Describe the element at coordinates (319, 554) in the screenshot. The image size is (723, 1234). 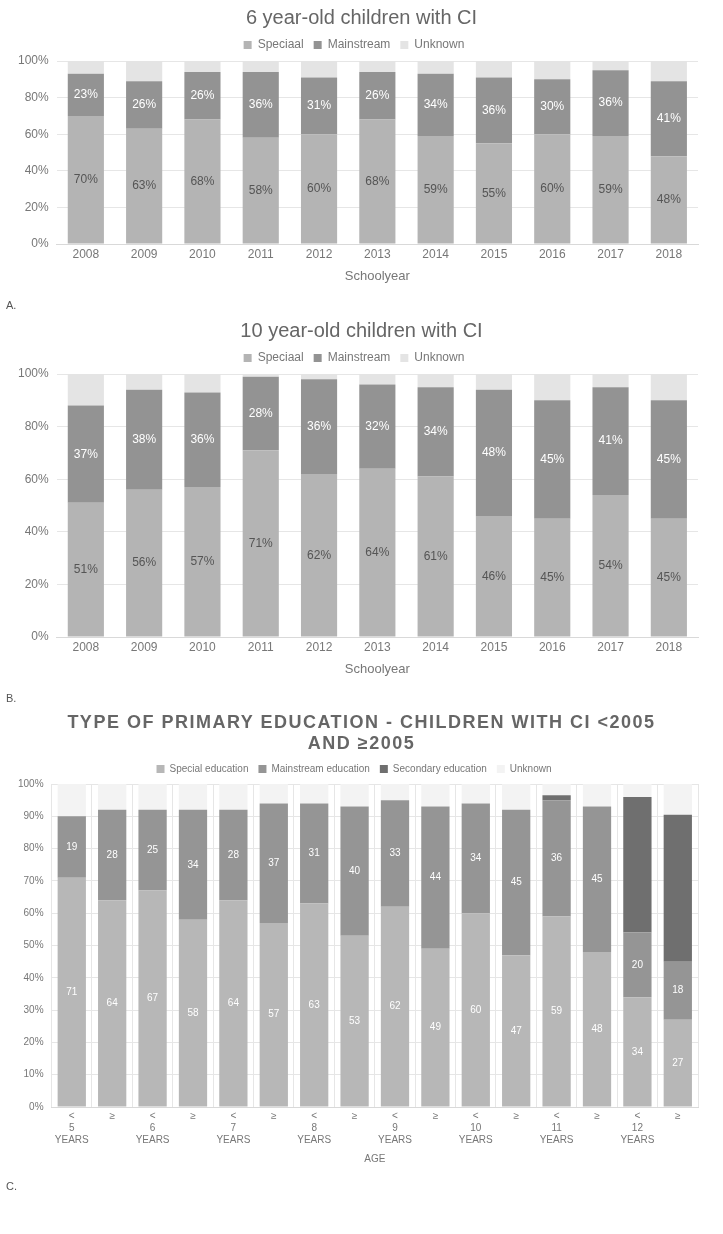
I see `data-label: 62%` at that location.